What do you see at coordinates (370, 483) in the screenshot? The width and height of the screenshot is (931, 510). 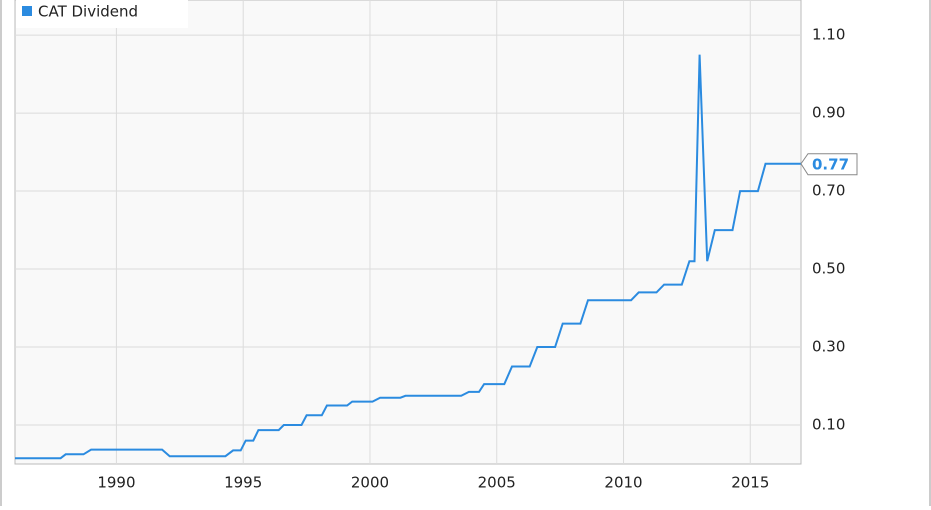 I see `x-tick-label: 2000` at bounding box center [370, 483].